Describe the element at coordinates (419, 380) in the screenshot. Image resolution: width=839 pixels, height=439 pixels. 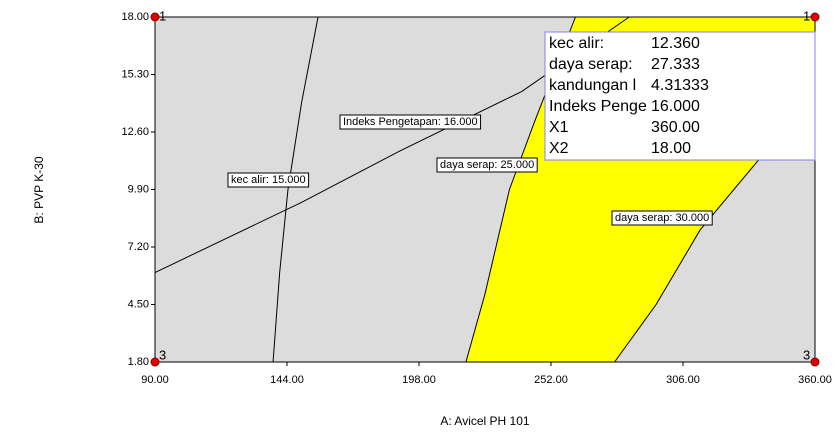
I see `x-tick-label: 198.00` at that location.